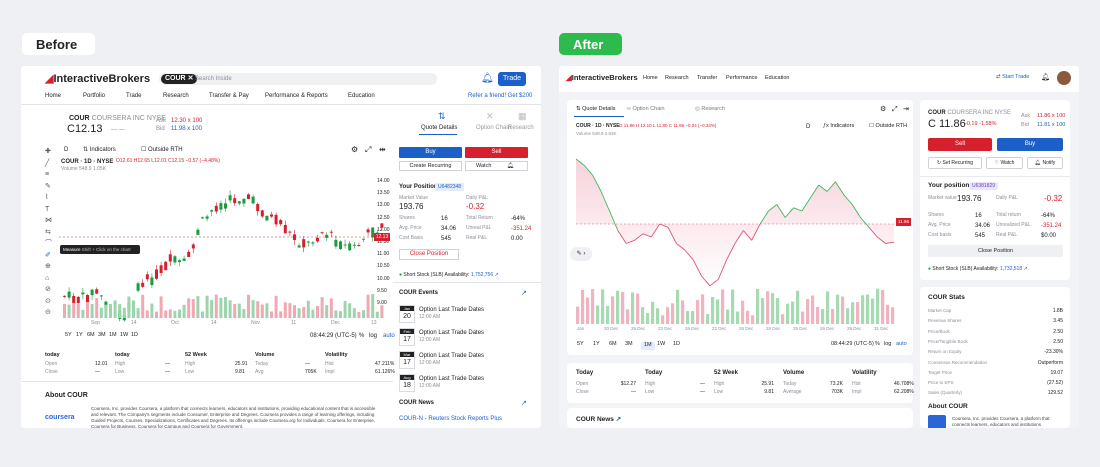 Image resolution: width=1100 pixels, height=467 pixels. I want to click on collapse-icon: ⇥, so click(906, 109).